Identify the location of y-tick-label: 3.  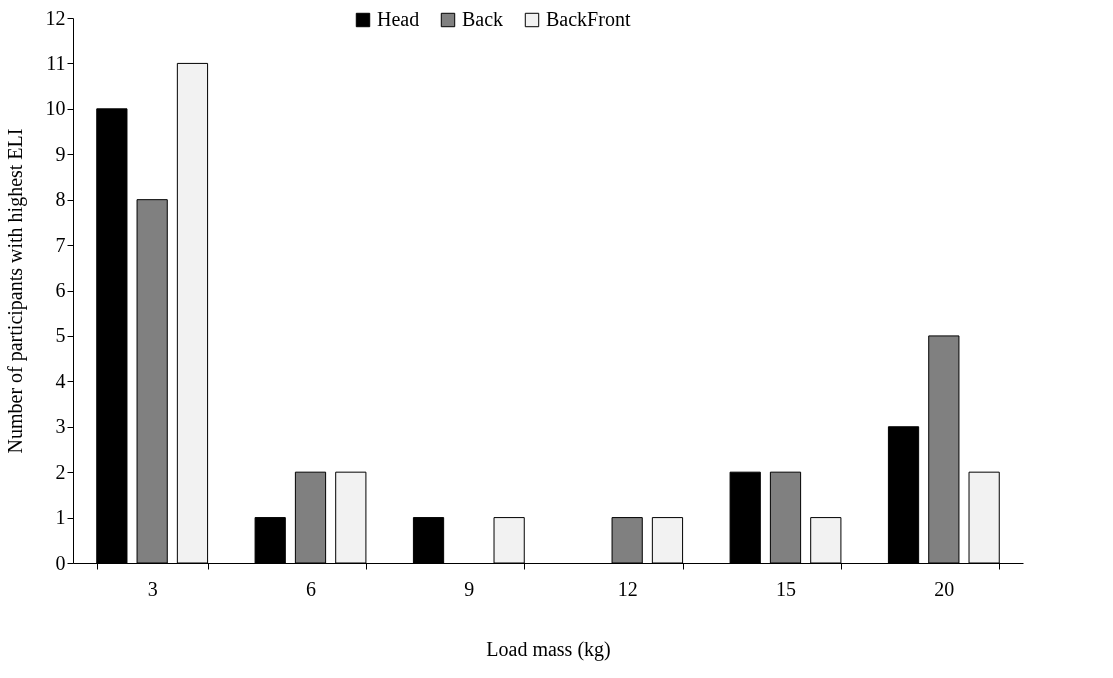
(60, 426).